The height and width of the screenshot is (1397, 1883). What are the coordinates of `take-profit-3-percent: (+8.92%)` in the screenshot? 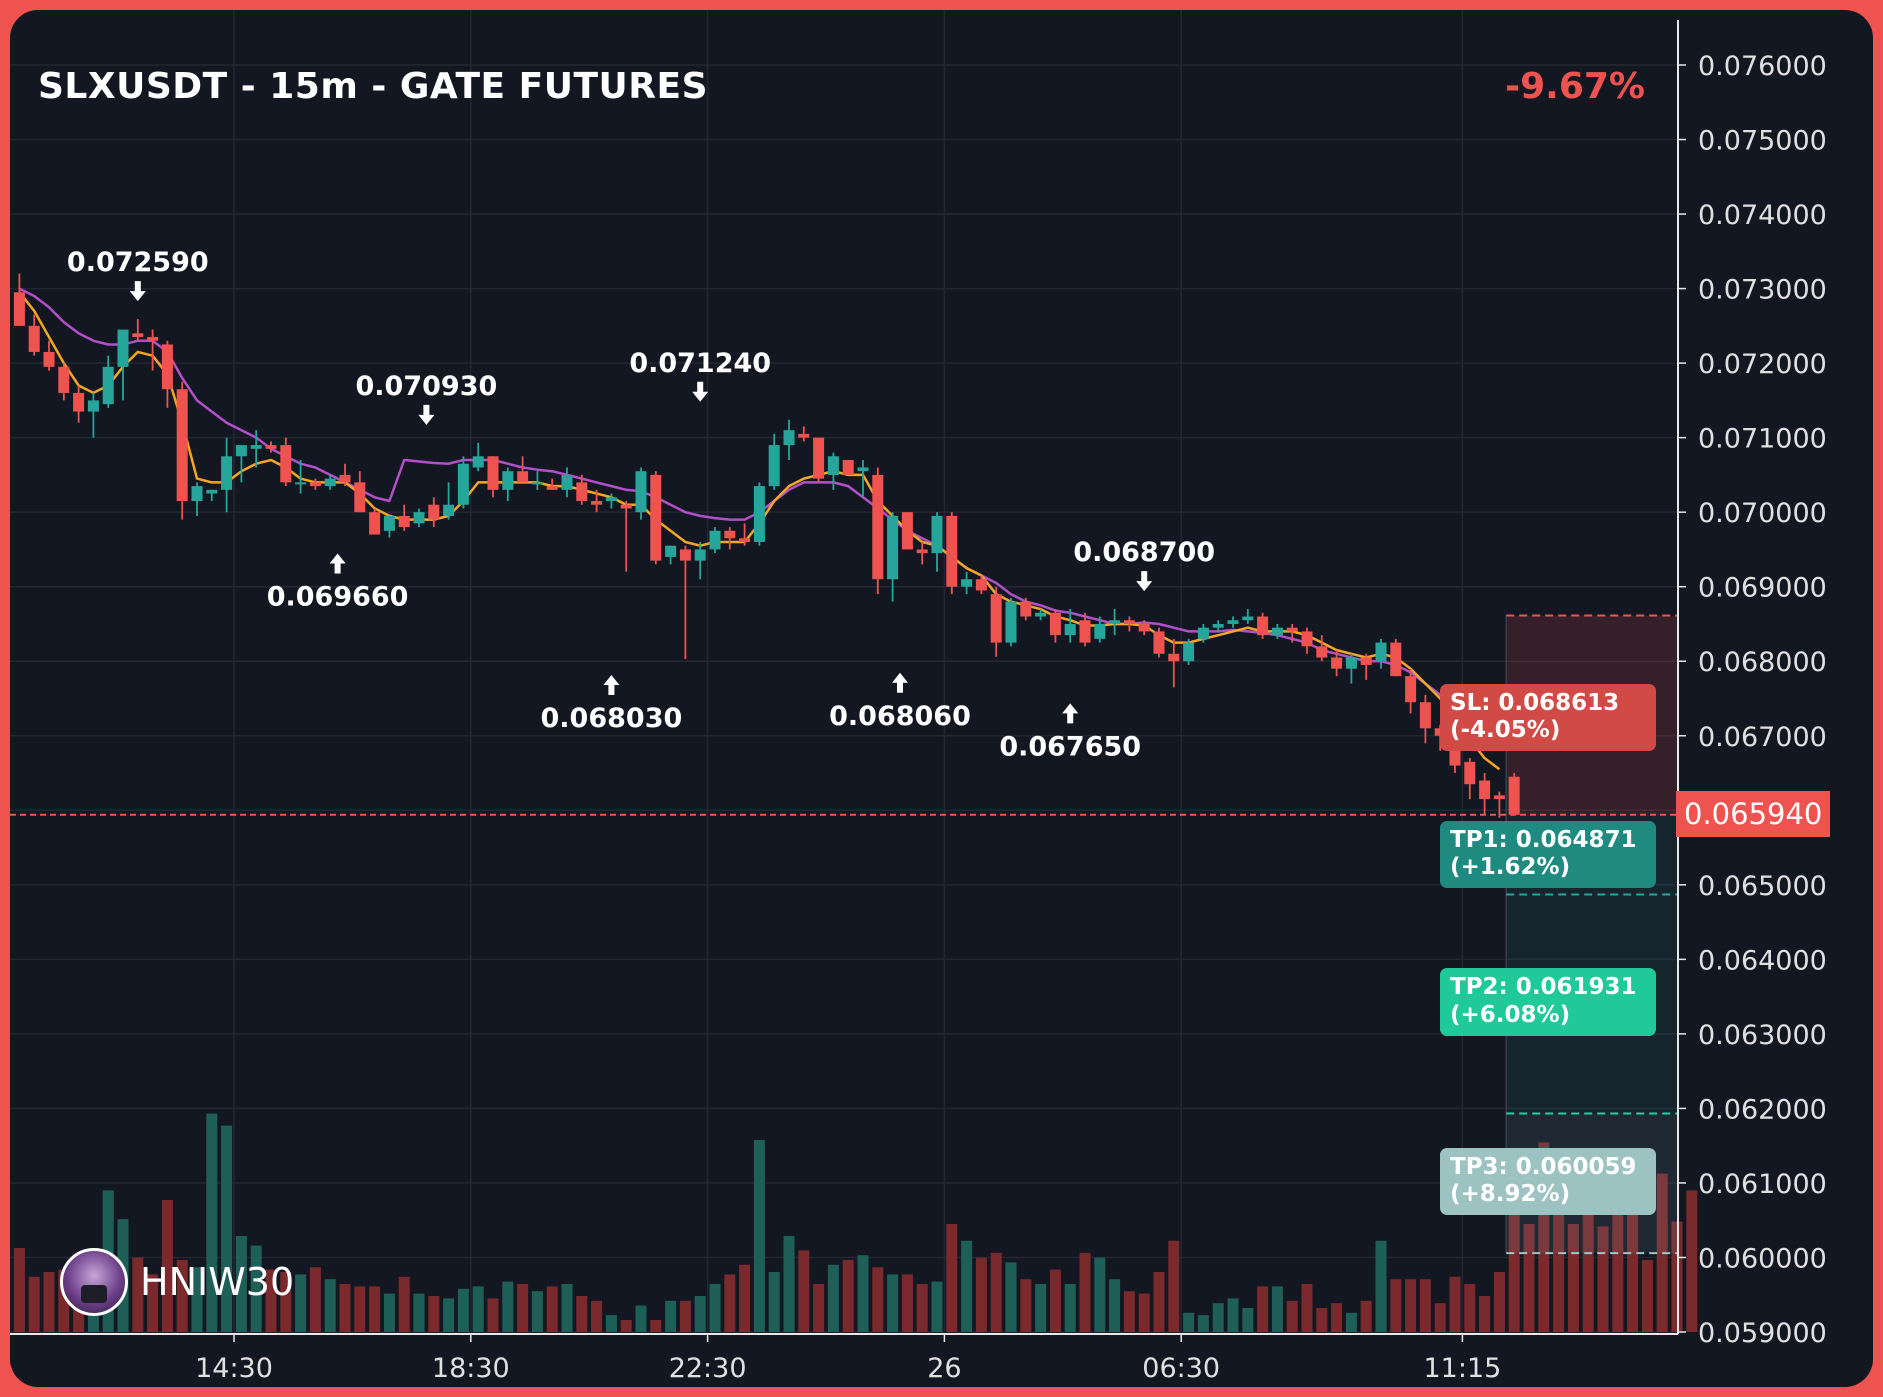 It's located at (1510, 1194).